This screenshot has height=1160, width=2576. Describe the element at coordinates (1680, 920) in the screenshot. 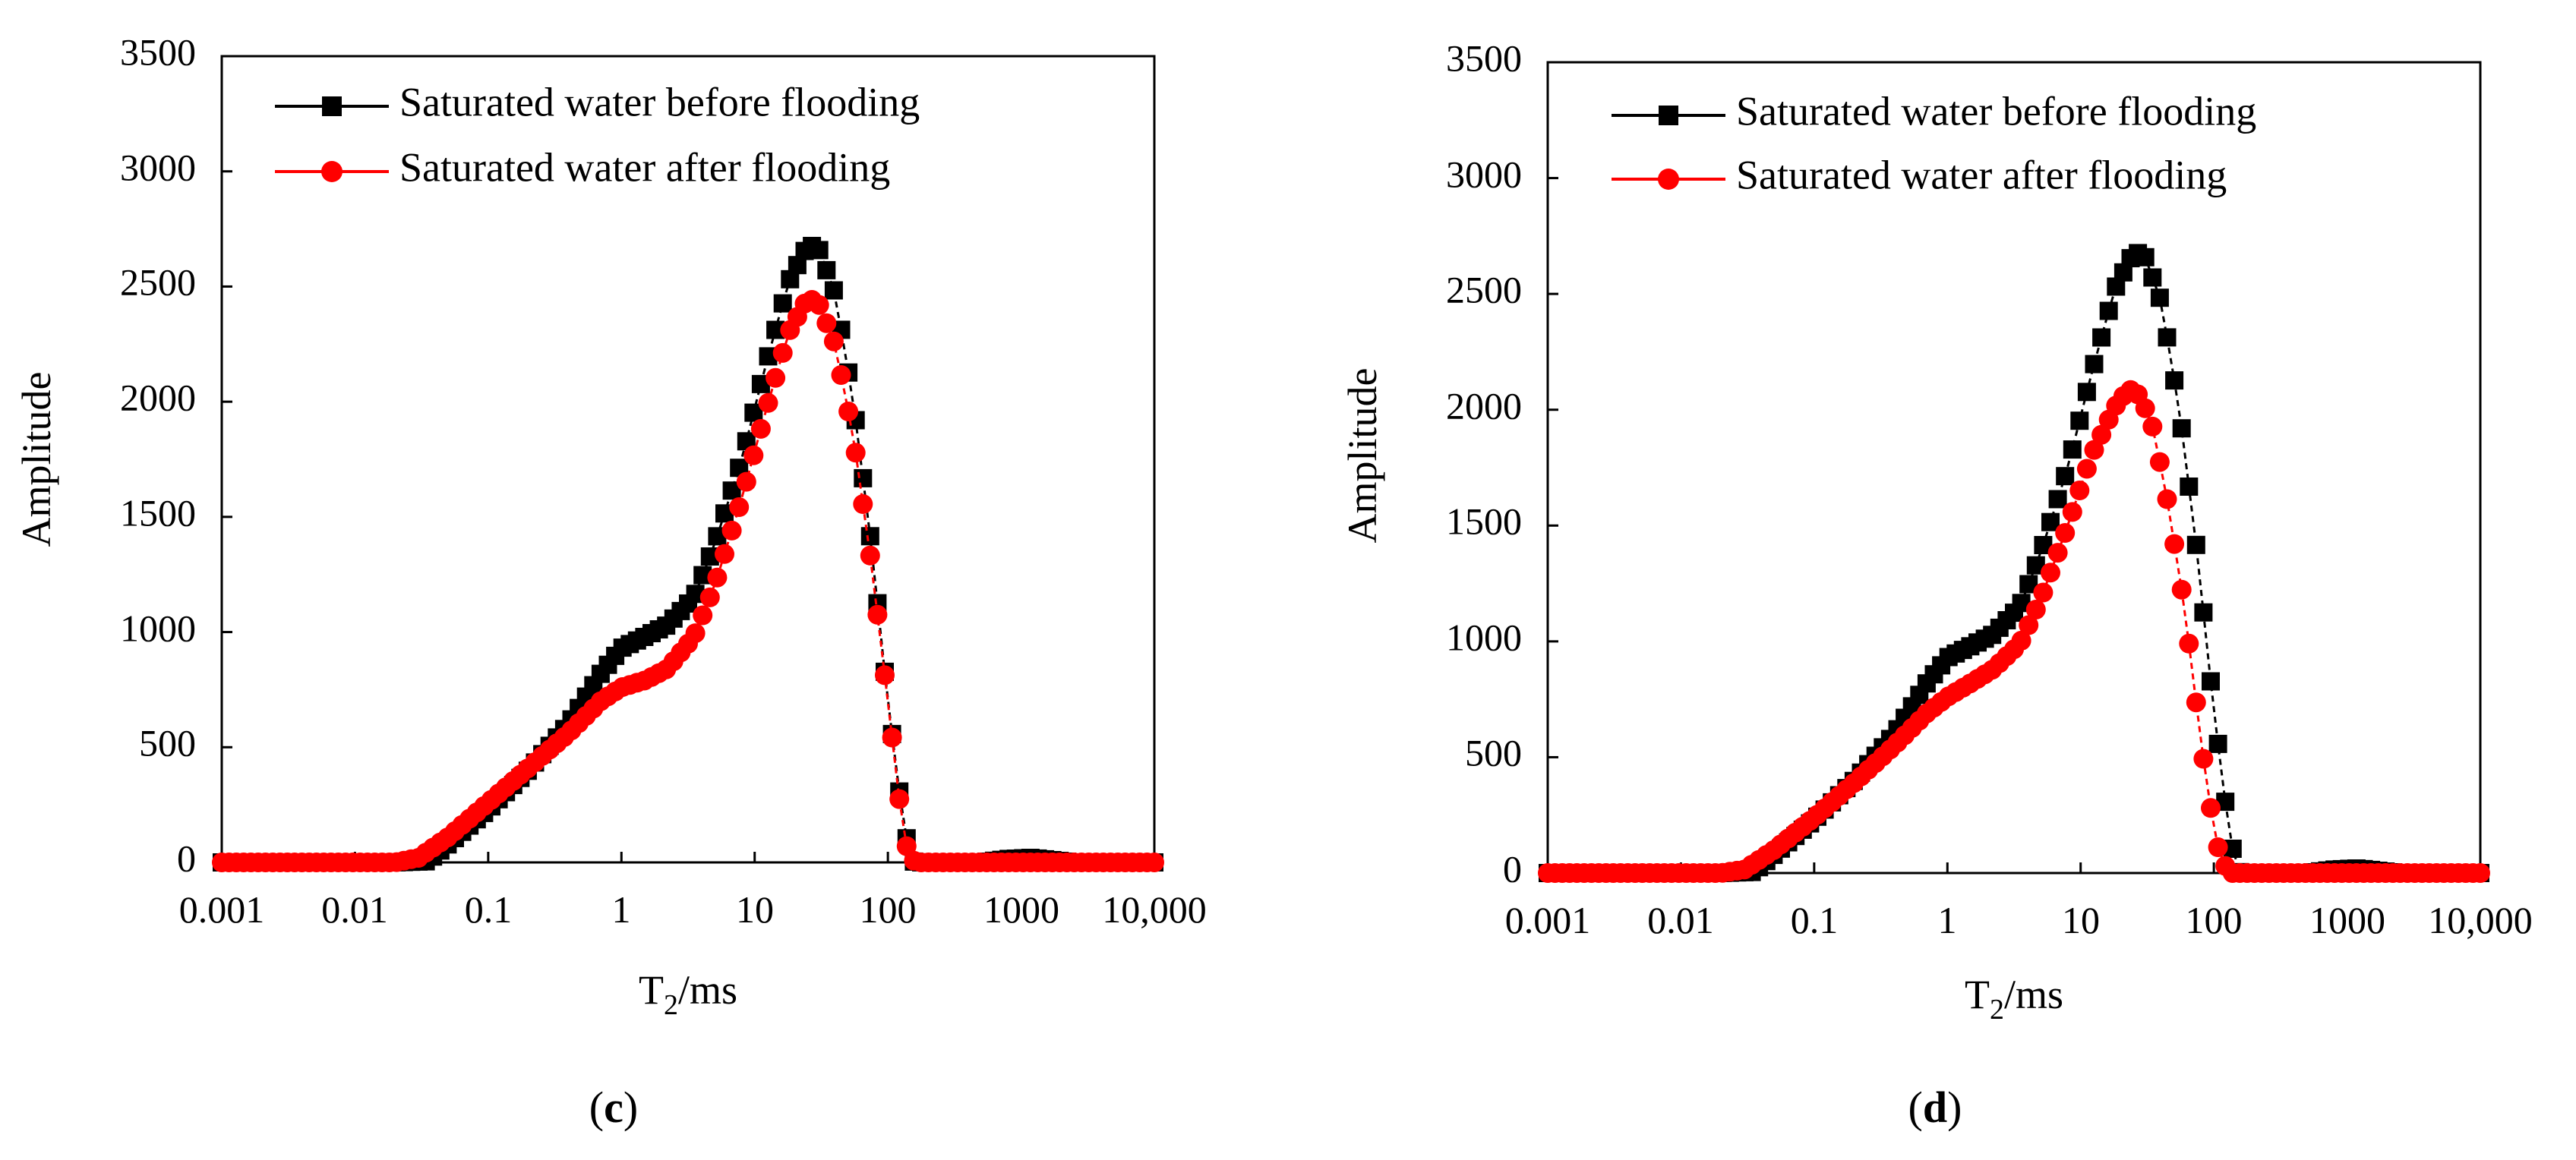

I see `x-tick-label: 0.01` at that location.